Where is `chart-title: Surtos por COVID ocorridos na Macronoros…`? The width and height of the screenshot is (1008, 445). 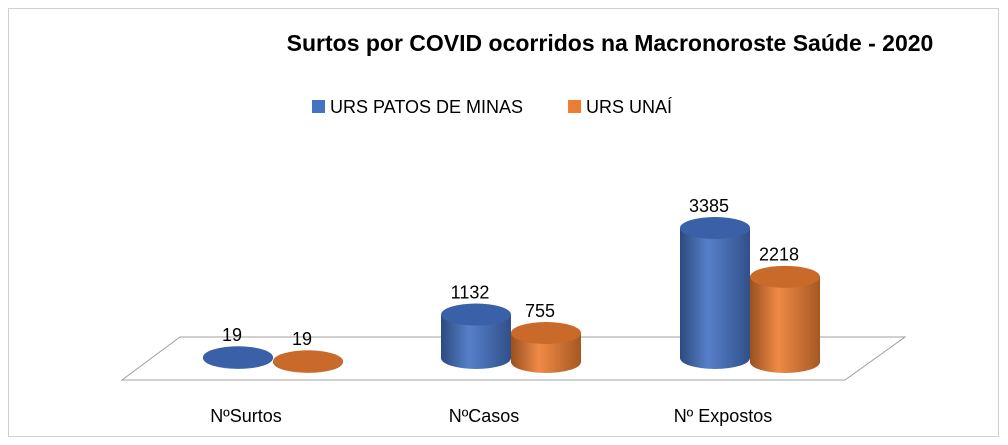 chart-title: Surtos por COVID ocorridos na Macronoros… is located at coordinates (610, 43).